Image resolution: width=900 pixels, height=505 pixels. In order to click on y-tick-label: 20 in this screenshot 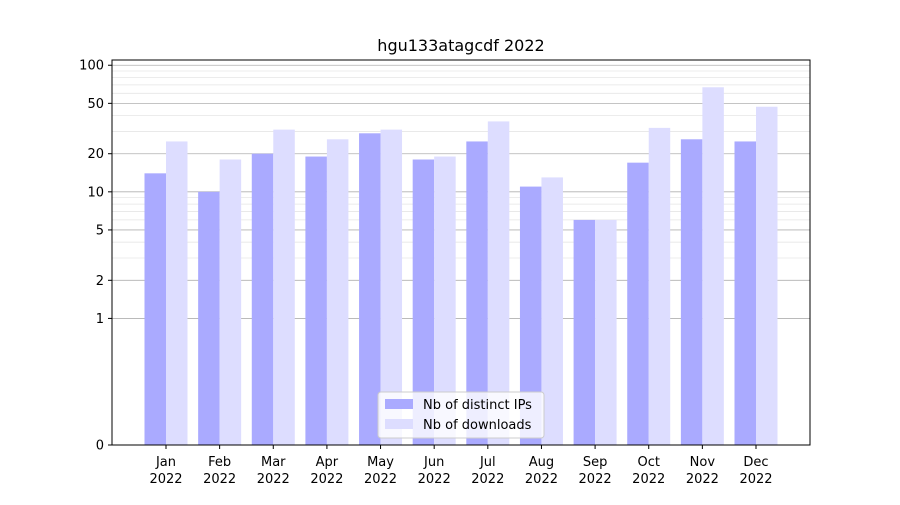, I will do `click(95, 154)`.